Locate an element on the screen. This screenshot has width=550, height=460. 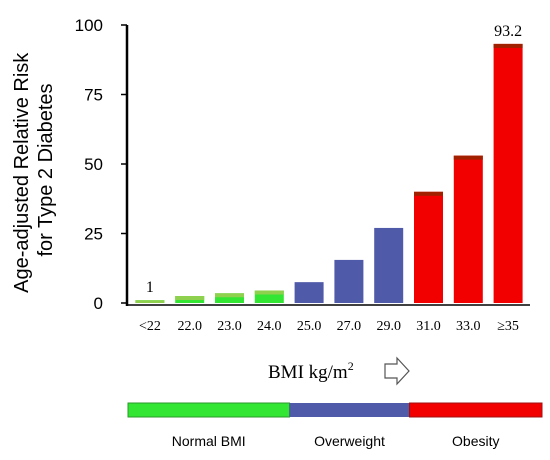
legend-swatch-overweight is located at coordinates (349, 410).